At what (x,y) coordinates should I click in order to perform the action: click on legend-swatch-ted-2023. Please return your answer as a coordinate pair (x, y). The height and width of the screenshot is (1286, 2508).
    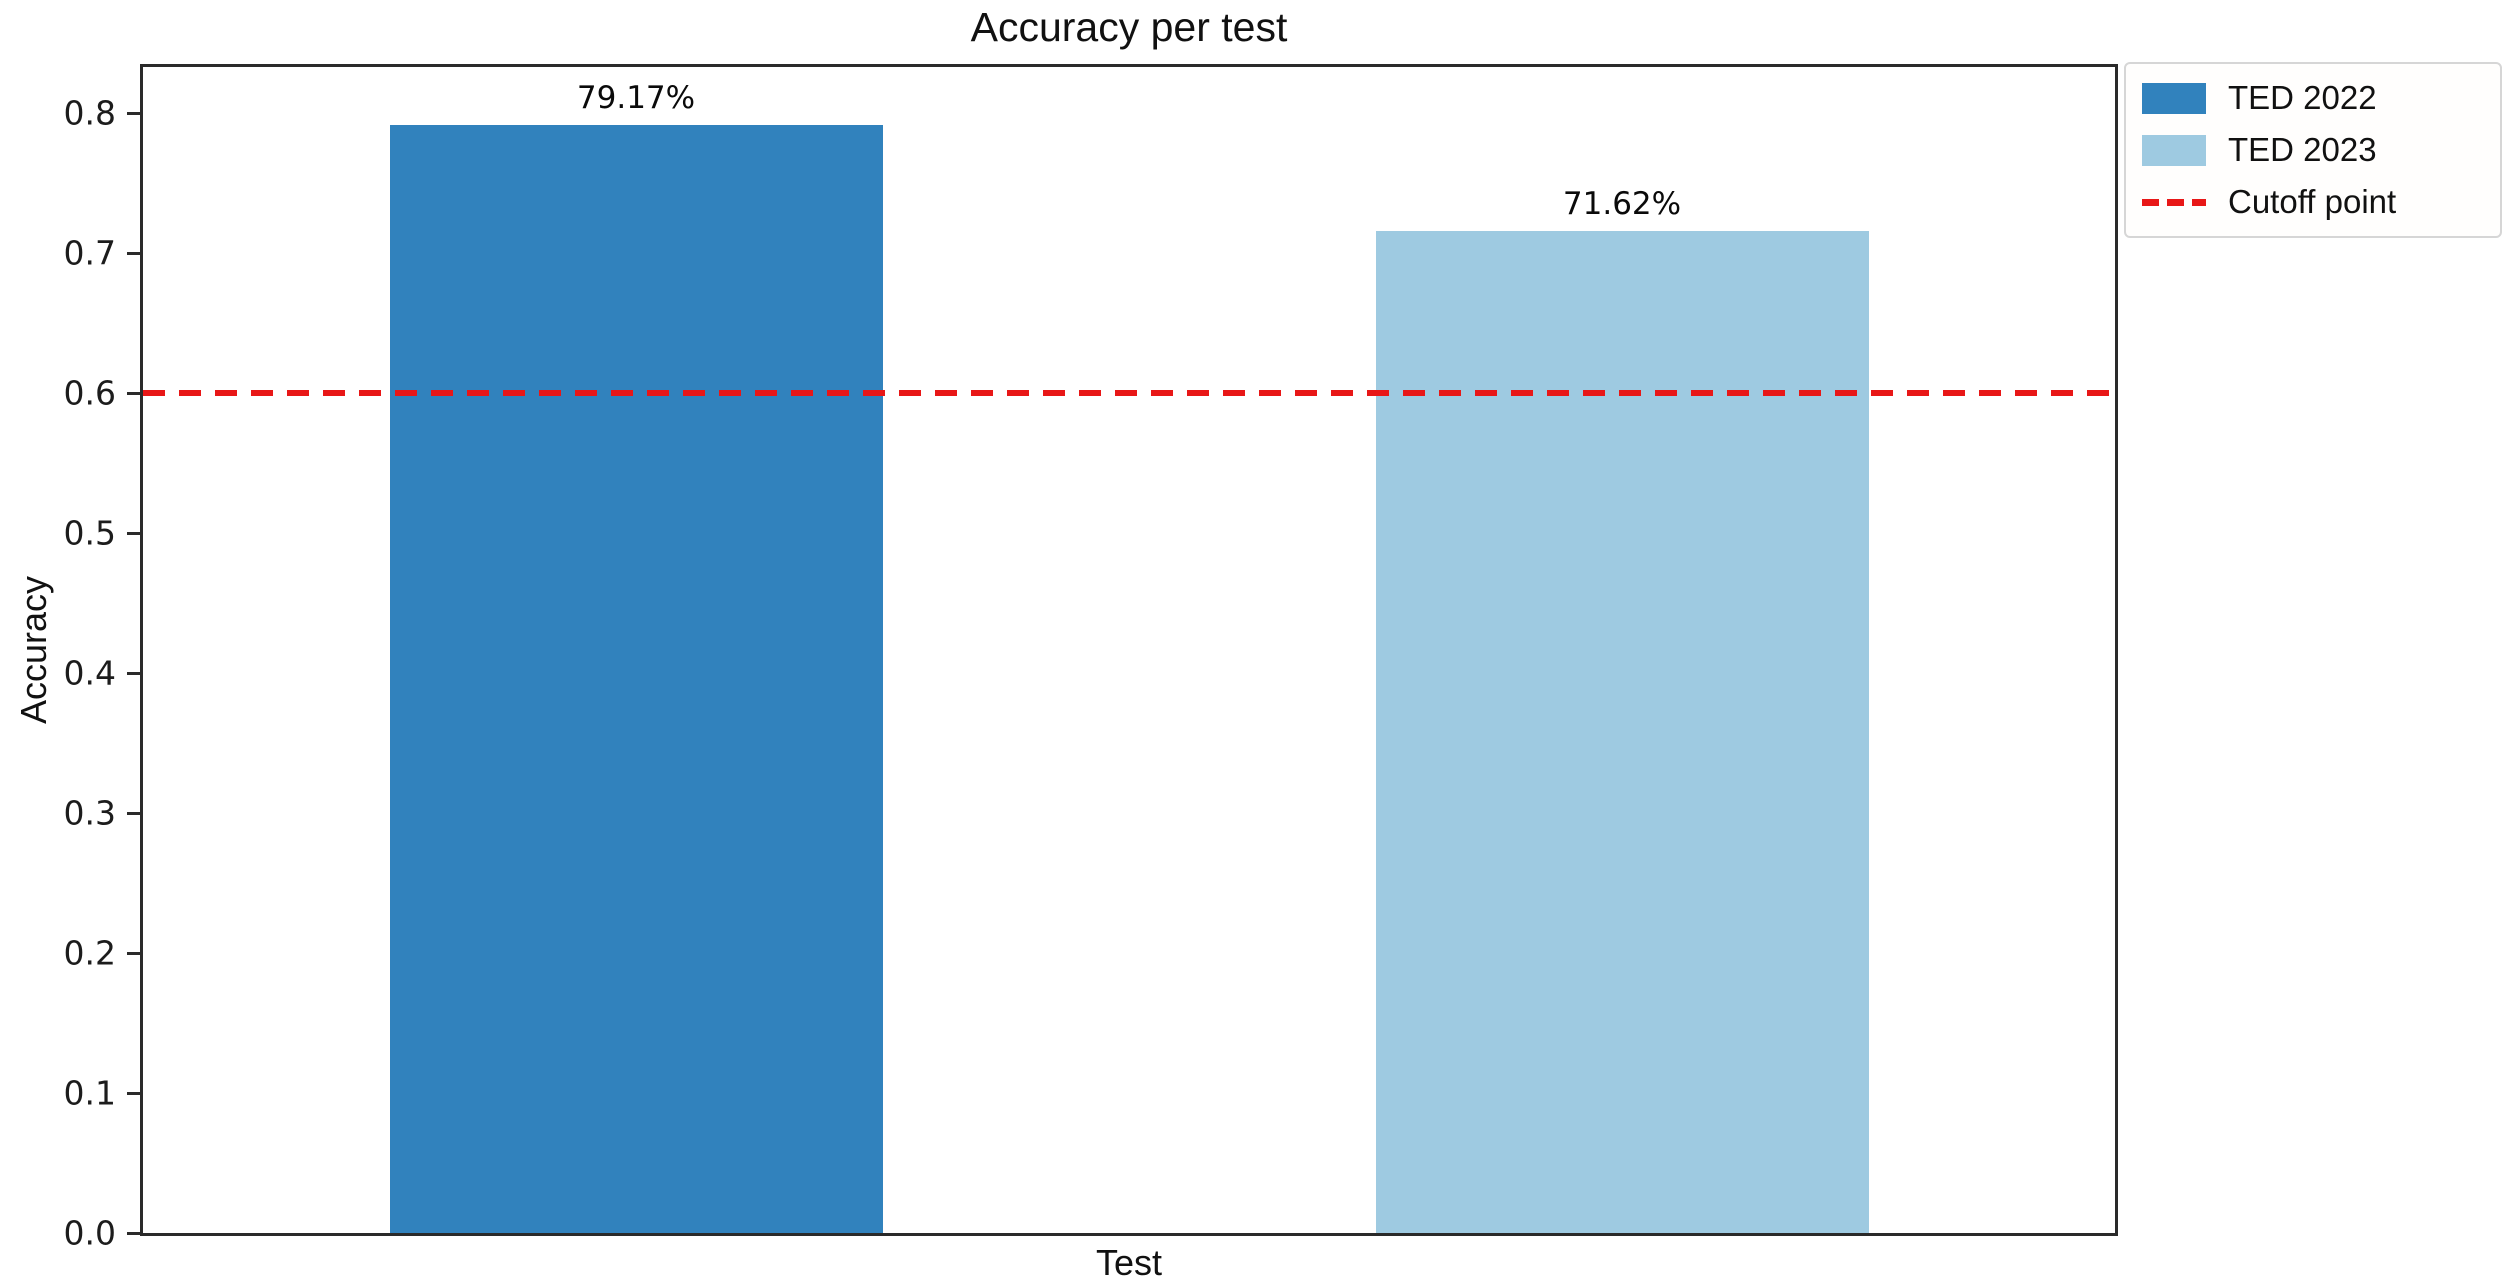
    Looking at the image, I should click on (2174, 150).